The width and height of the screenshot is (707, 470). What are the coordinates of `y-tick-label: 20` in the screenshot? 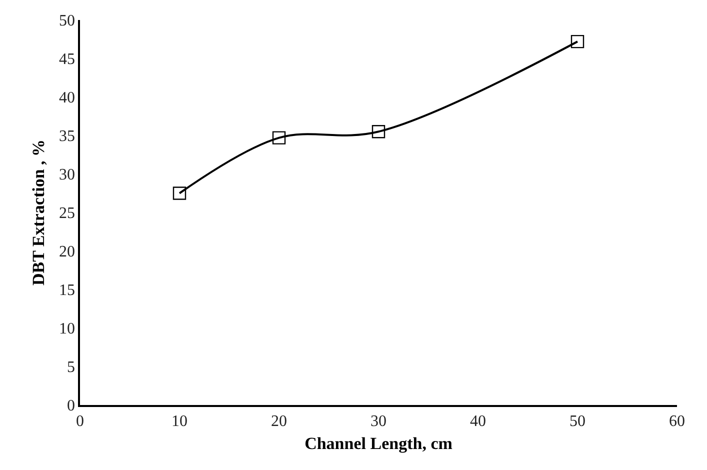 It's located at (67, 252).